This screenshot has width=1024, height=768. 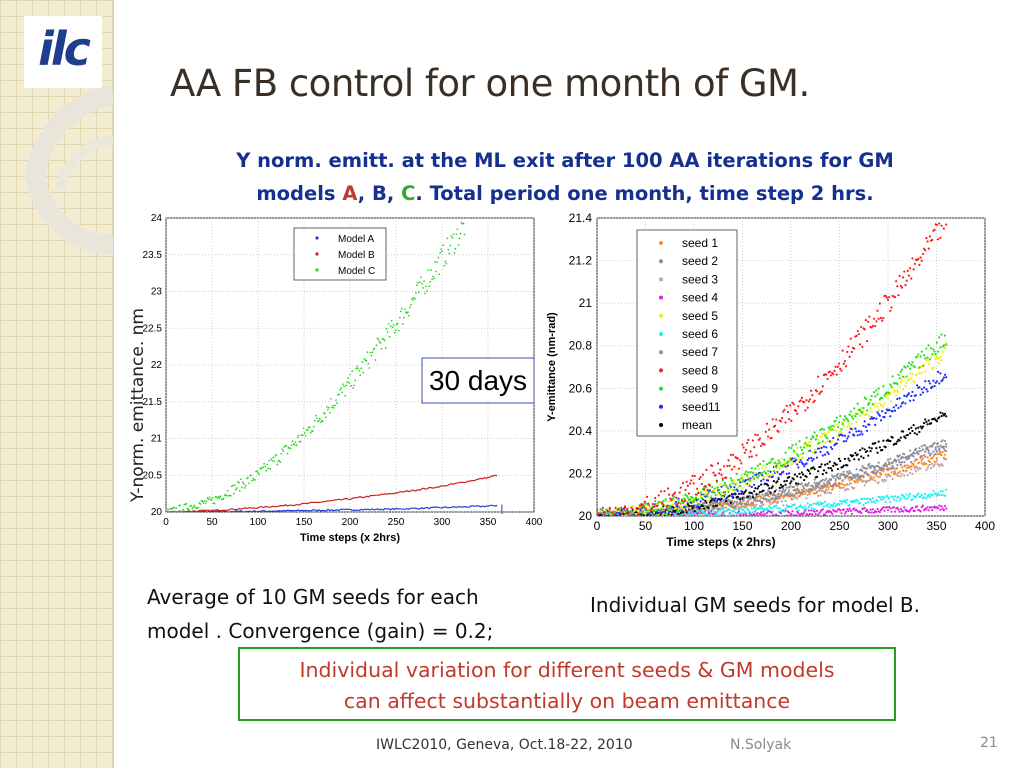 I want to click on right-y-axis-label: Y-emittance (nm-rad), so click(x=552, y=367).